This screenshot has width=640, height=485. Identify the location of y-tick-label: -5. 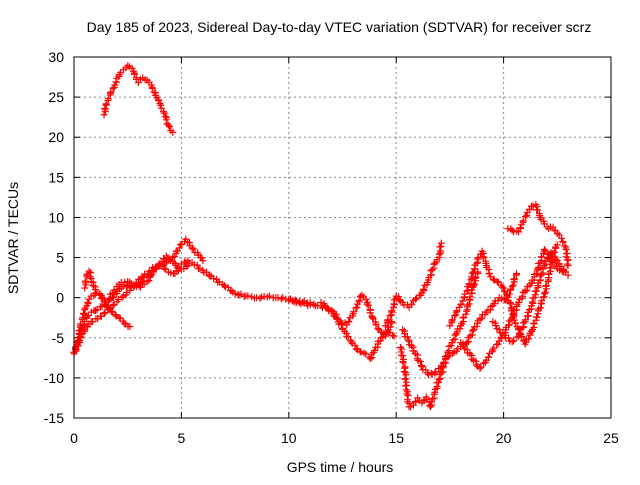
(58, 338).